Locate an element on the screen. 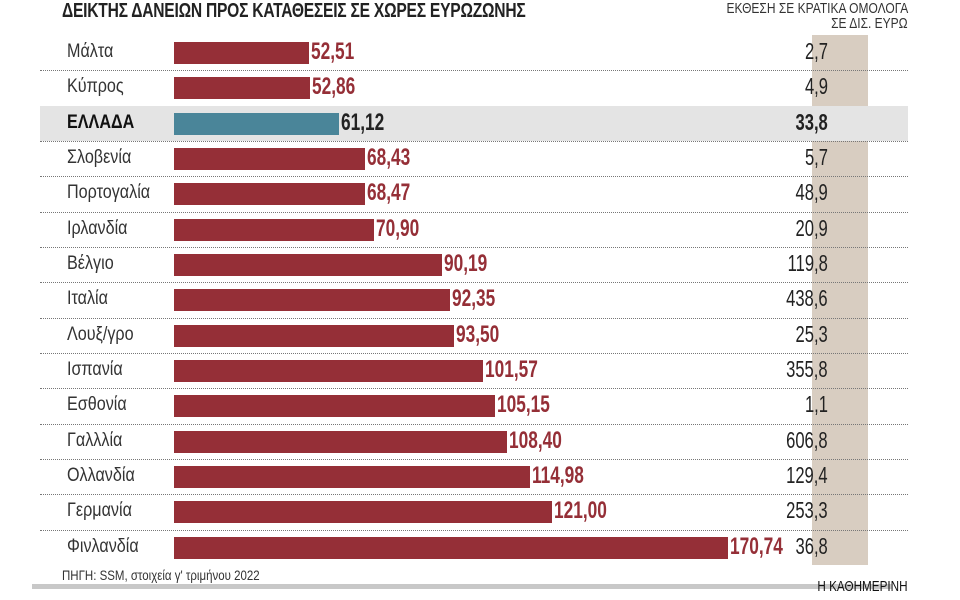 This screenshot has height=600, width=960. category-label: Γερμανία is located at coordinates (99, 511).